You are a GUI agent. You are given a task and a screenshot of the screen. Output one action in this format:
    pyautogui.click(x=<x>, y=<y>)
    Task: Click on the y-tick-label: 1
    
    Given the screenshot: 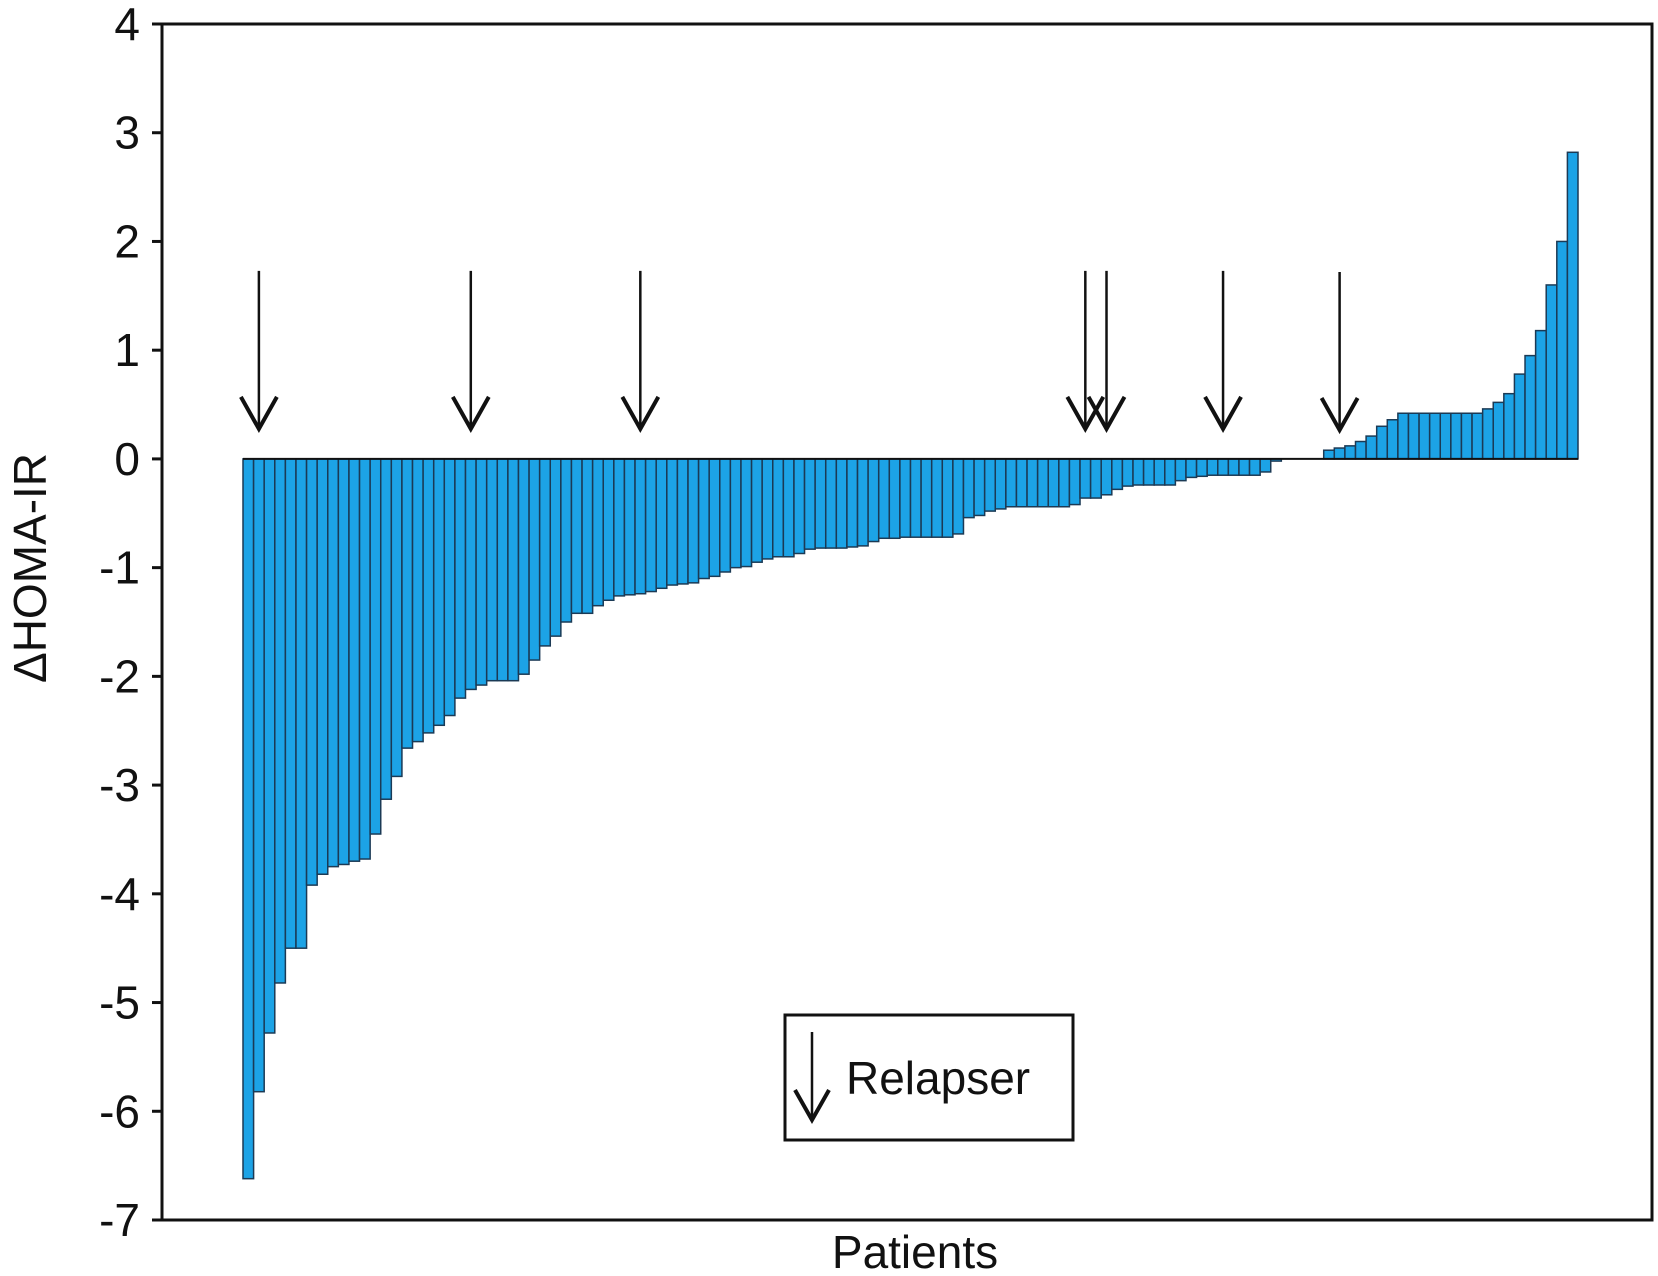 What is the action you would take?
    pyautogui.click(x=127, y=350)
    